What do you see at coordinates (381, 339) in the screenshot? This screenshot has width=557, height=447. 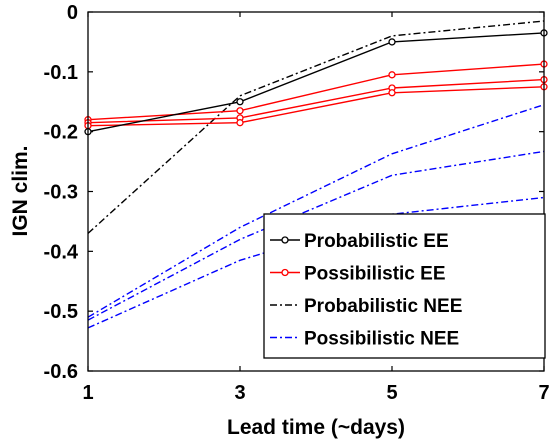 I see `legend-label: Possibilistic NEE` at bounding box center [381, 339].